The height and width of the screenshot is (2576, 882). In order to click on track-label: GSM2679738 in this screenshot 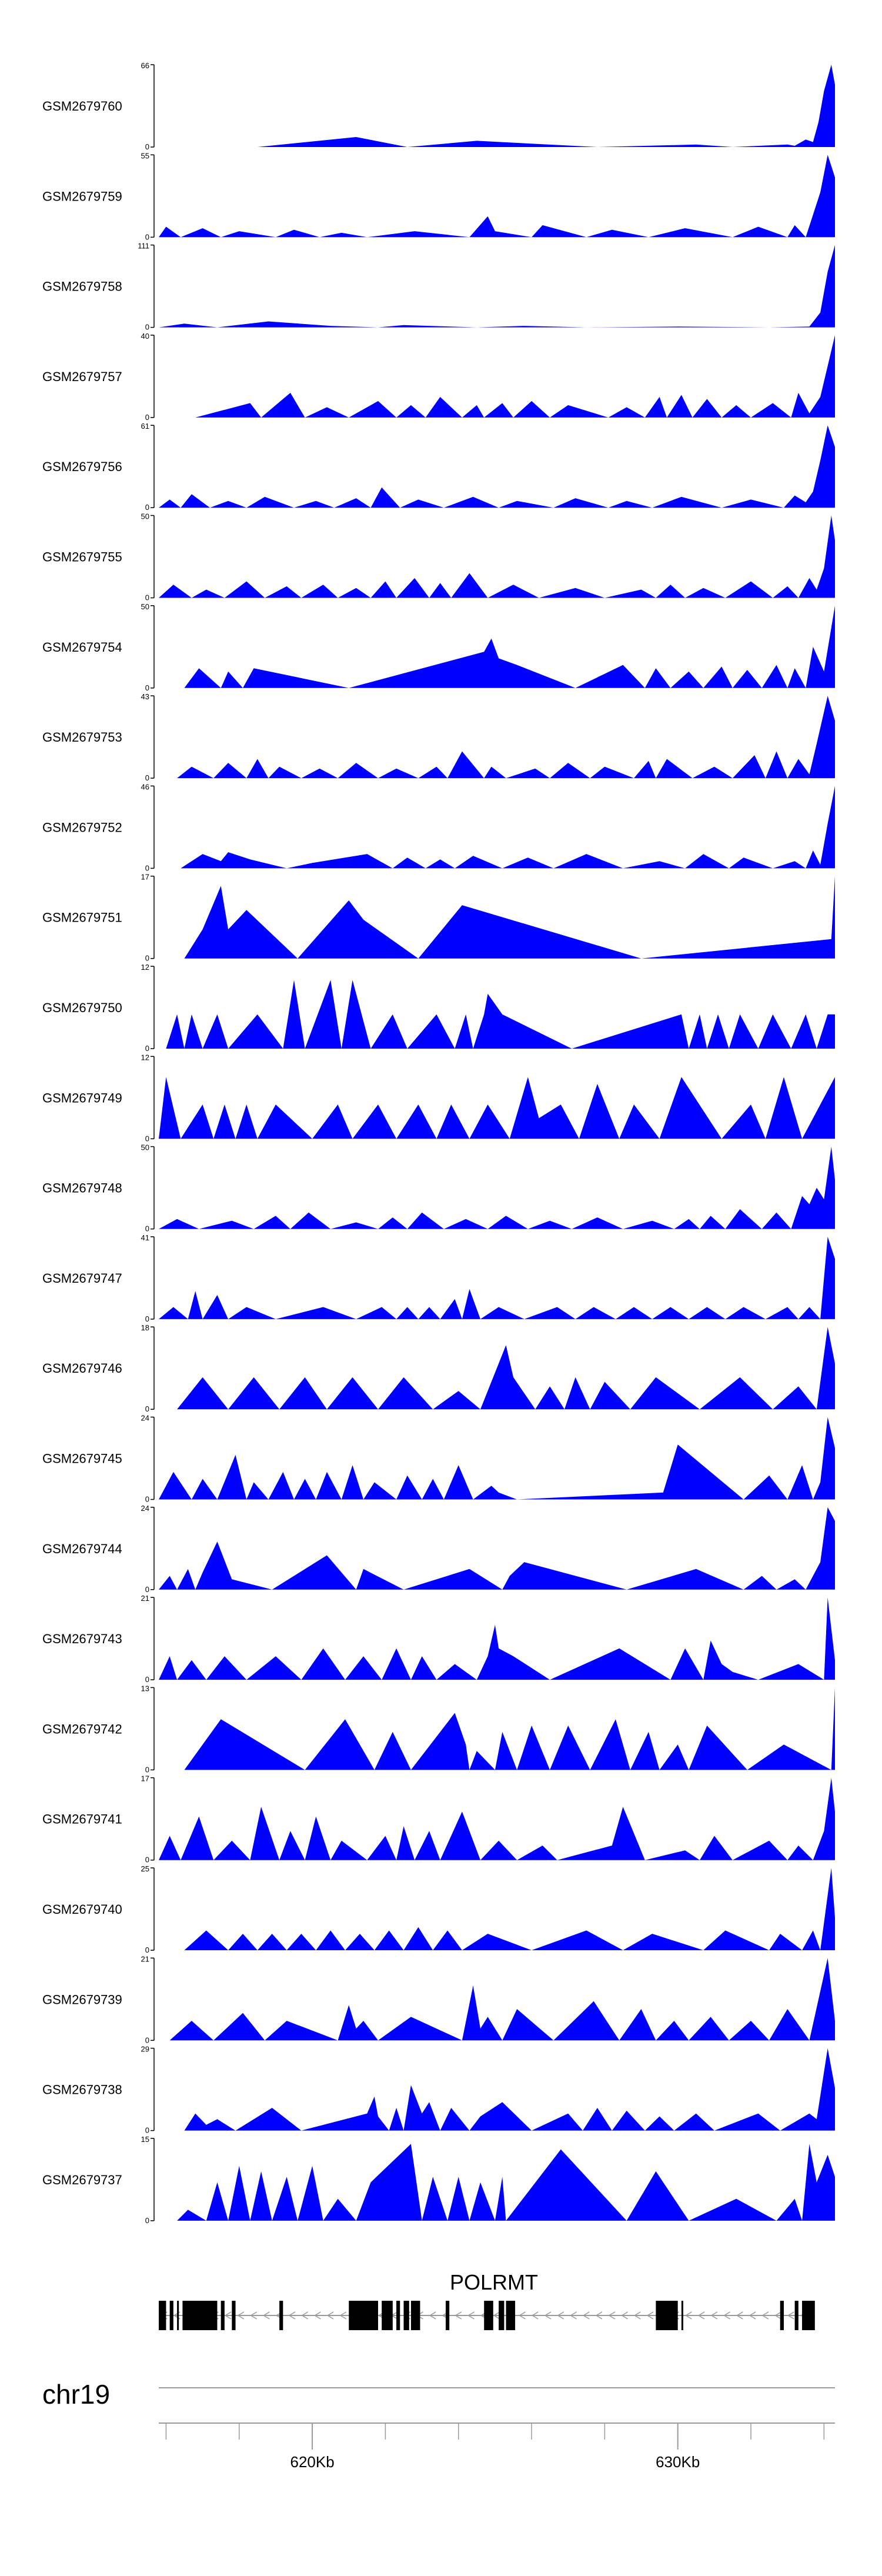, I will do `click(82, 2090)`.